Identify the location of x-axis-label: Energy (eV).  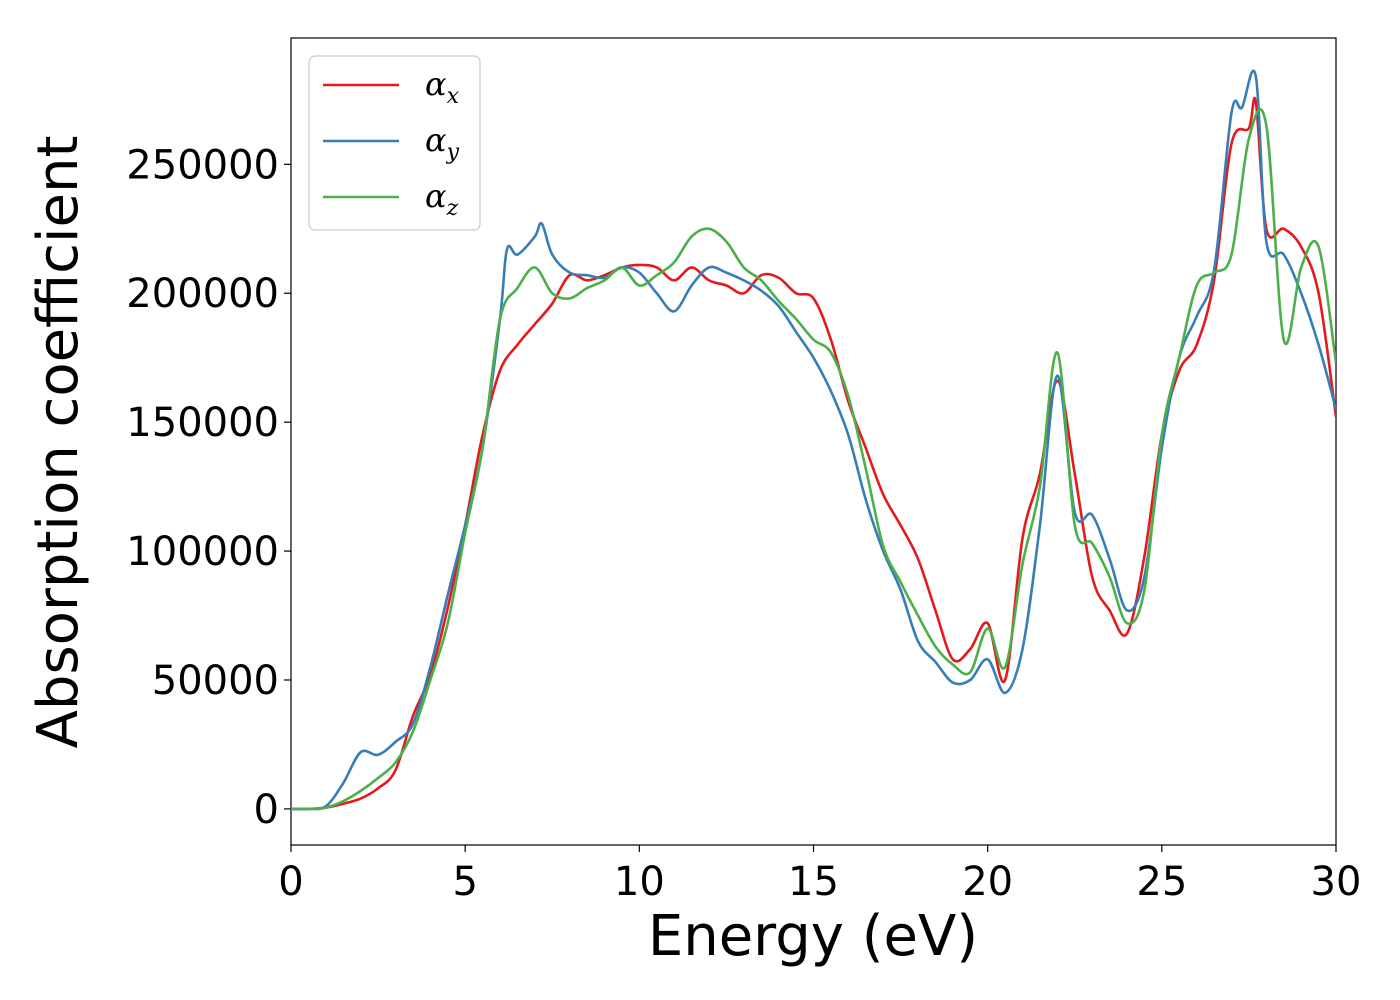
(813, 936).